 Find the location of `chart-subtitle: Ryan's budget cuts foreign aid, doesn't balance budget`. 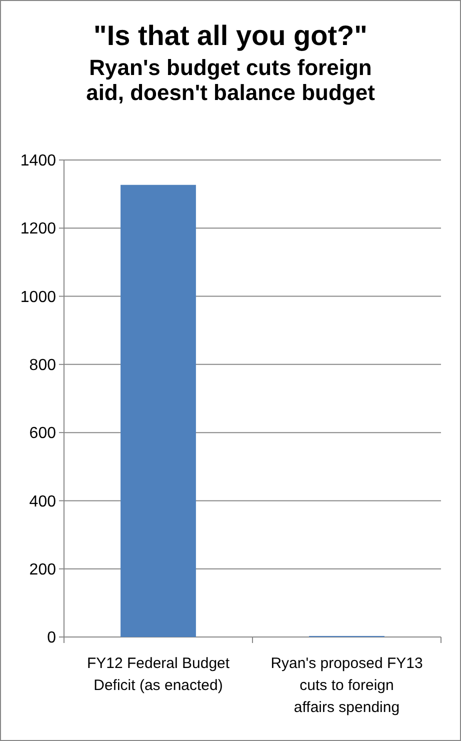

chart-subtitle: Ryan's budget cuts foreign aid, doesn't balance budget is located at coordinates (231, 80).